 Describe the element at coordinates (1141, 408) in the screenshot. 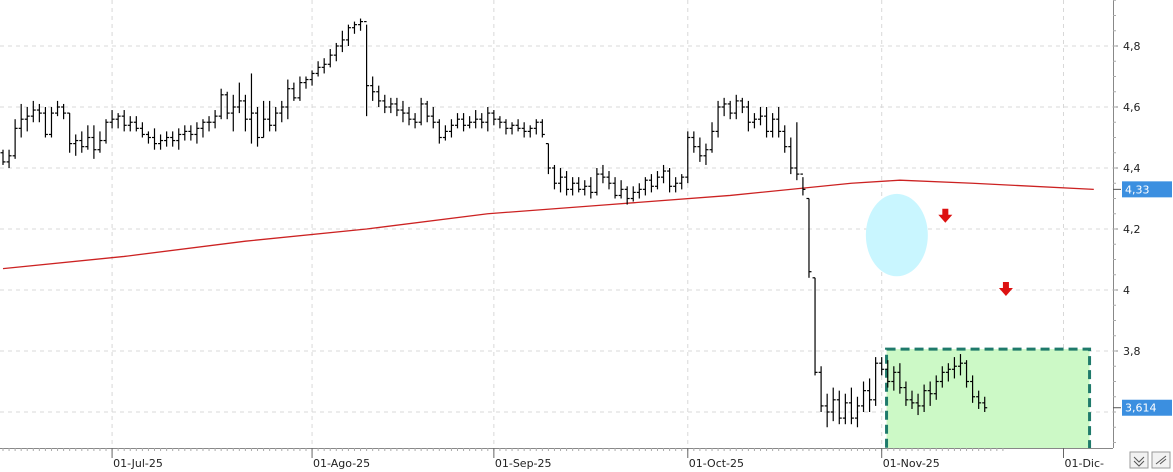

I see `price-tag-label: 3,614` at that location.